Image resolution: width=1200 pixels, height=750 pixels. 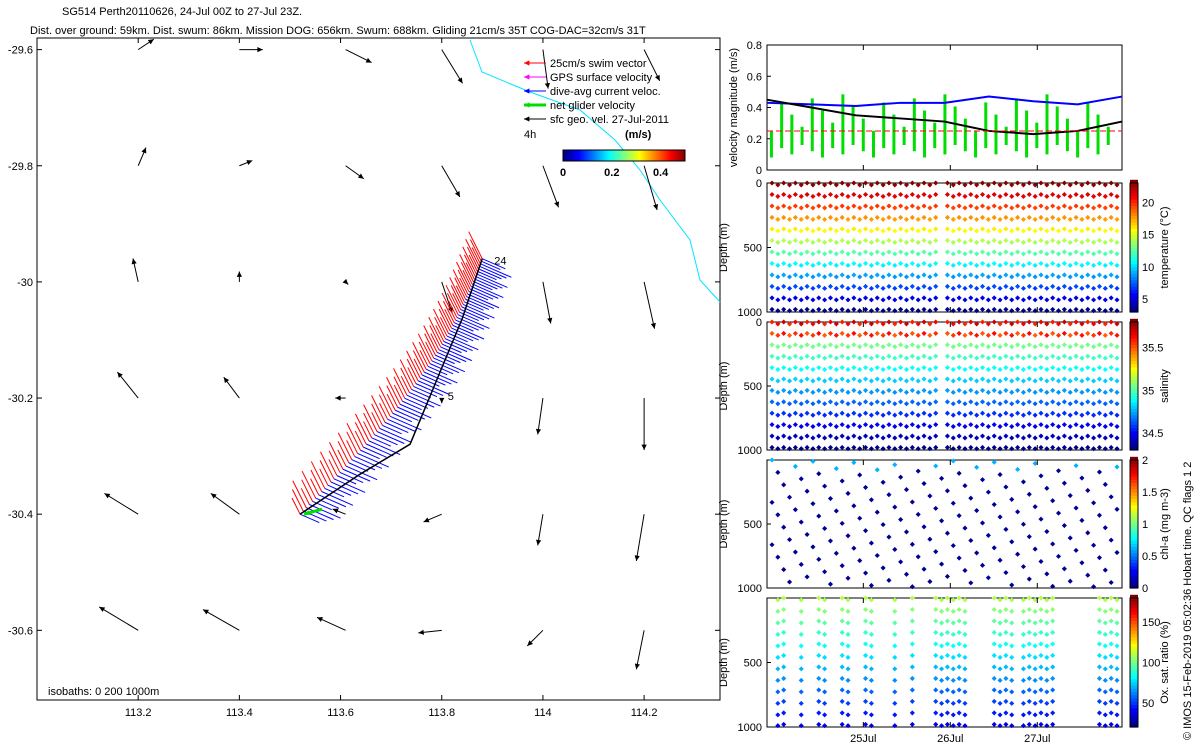 What do you see at coordinates (1165, 662) in the screenshot?
I see `oxygen-colorbar-label: Ox. sat. ratio (%)` at bounding box center [1165, 662].